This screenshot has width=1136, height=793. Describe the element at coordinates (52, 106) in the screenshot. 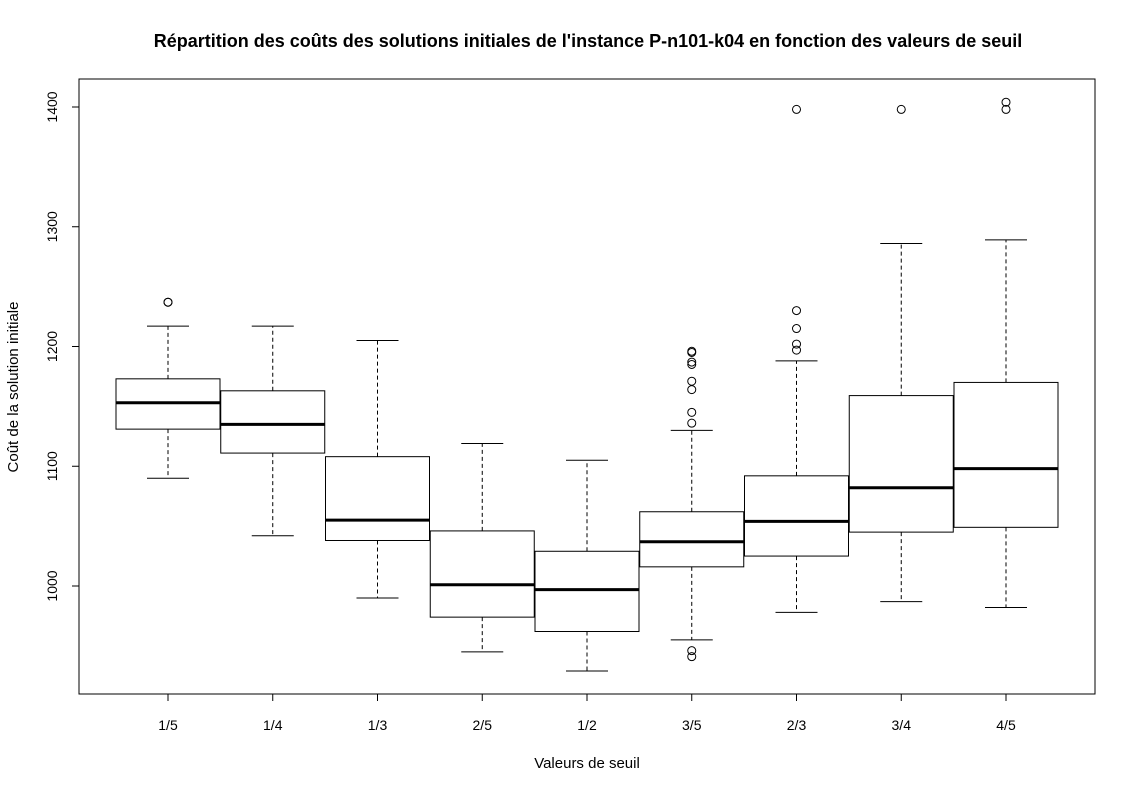

I see `y-tick-label: 1400` at that location.